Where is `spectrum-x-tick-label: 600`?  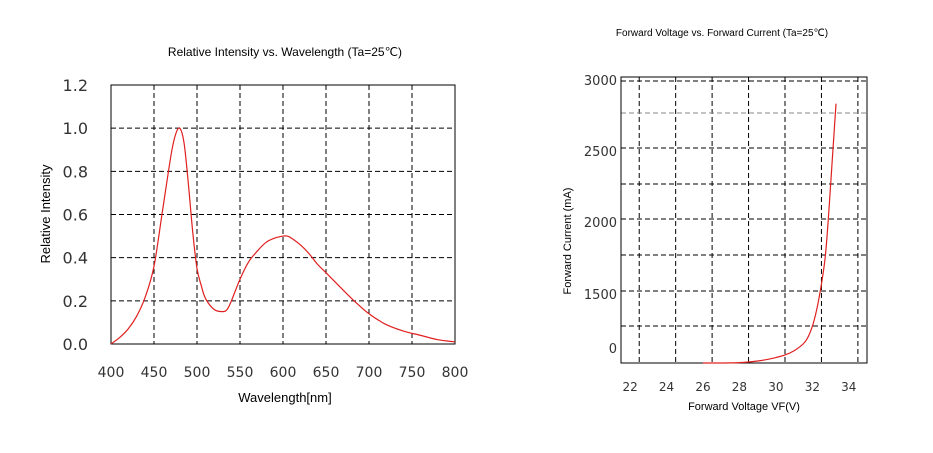
spectrum-x-tick-label: 600 is located at coordinates (283, 373).